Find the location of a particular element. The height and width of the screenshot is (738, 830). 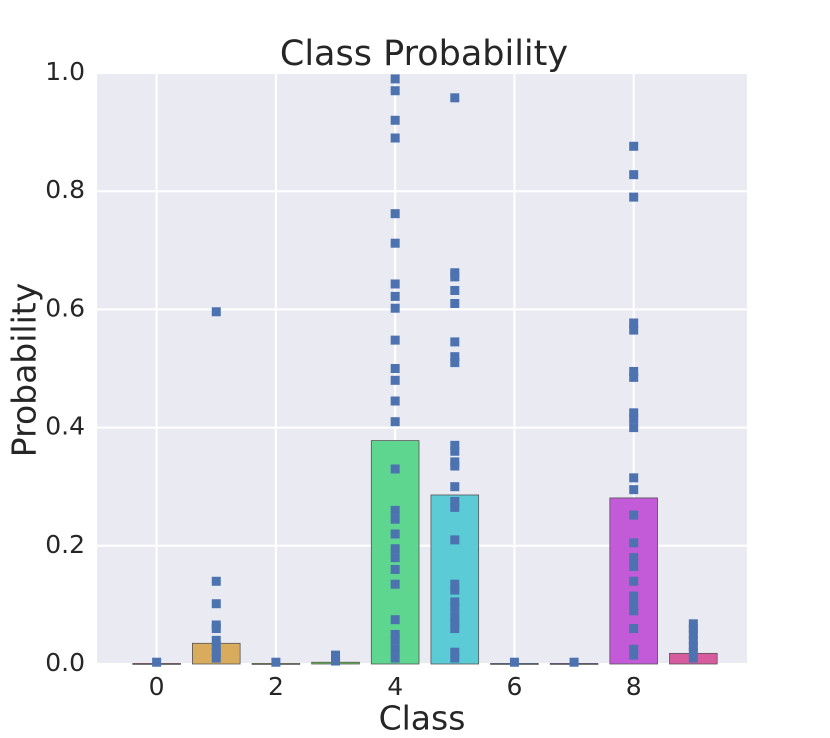

y-tick-label: 0.8 is located at coordinates (65, 189).